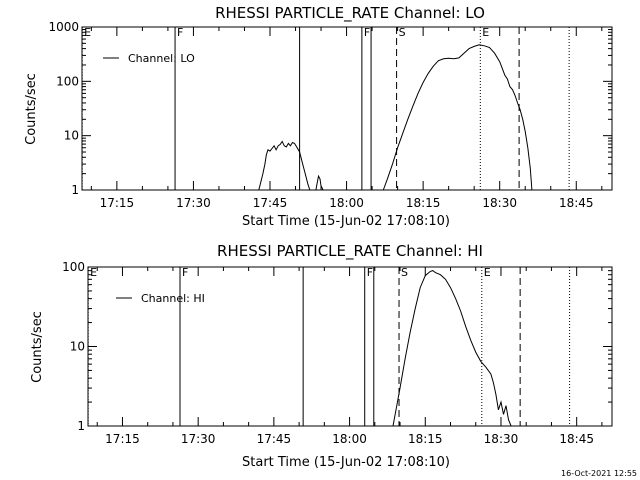 Image resolution: width=640 pixels, height=480 pixels. I want to click on hi-y-tick-label: 100, so click(73, 267).